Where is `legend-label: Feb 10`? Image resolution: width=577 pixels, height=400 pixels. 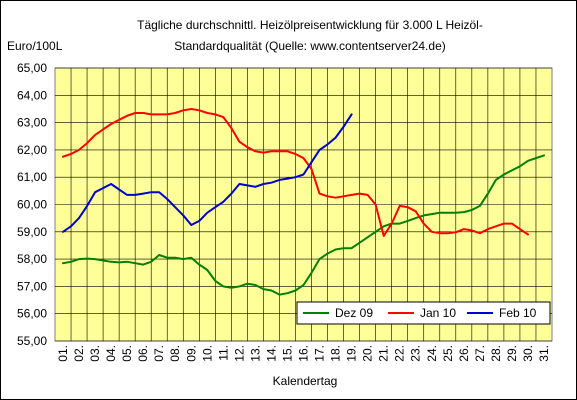 legend-label: Feb 10 is located at coordinates (518, 313).